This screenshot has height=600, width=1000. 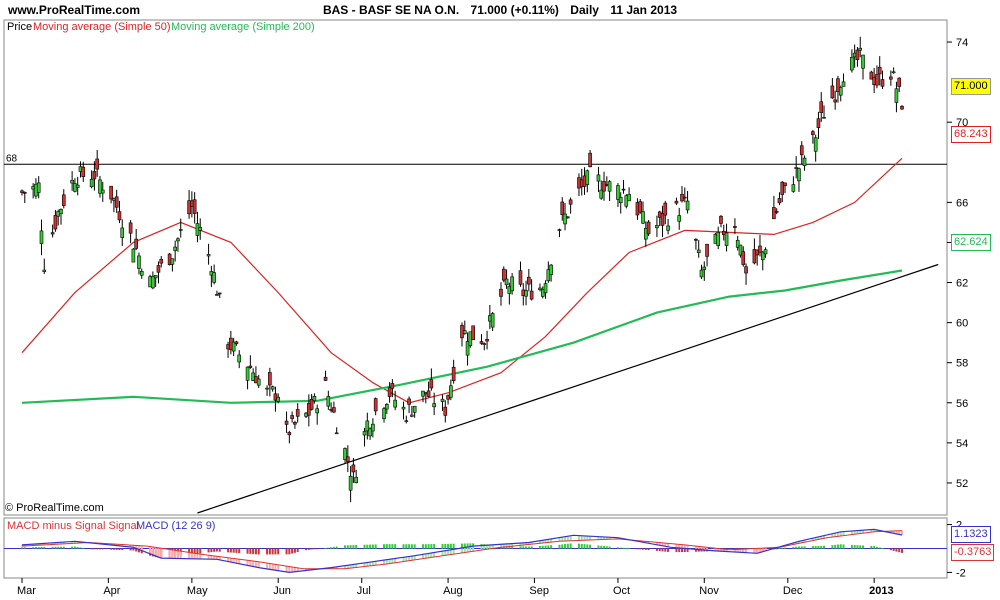 What do you see at coordinates (391, 10) in the screenshot?
I see `symbol-label: BAS - BASF SE NA O.N.` at bounding box center [391, 10].